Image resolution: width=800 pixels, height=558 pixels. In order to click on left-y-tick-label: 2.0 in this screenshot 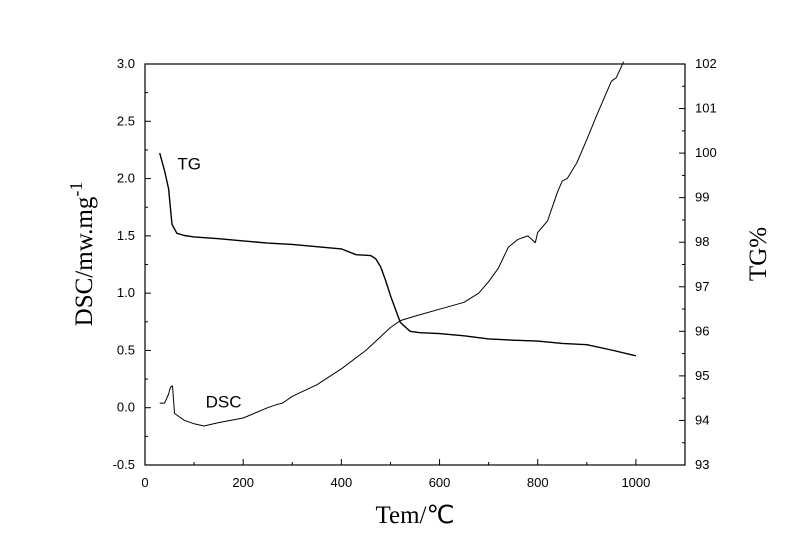, I will do `click(126, 178)`.